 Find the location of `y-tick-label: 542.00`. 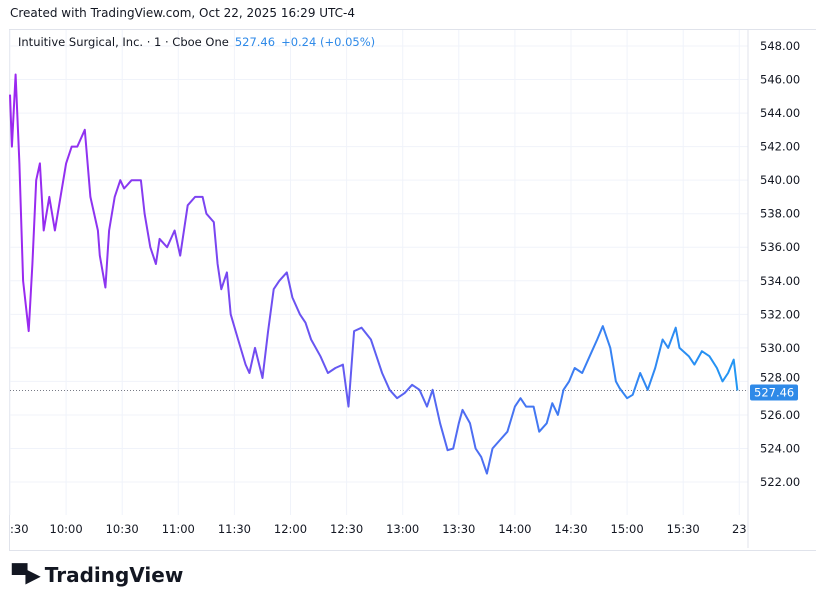

y-tick-label: 542.00 is located at coordinates (780, 147).